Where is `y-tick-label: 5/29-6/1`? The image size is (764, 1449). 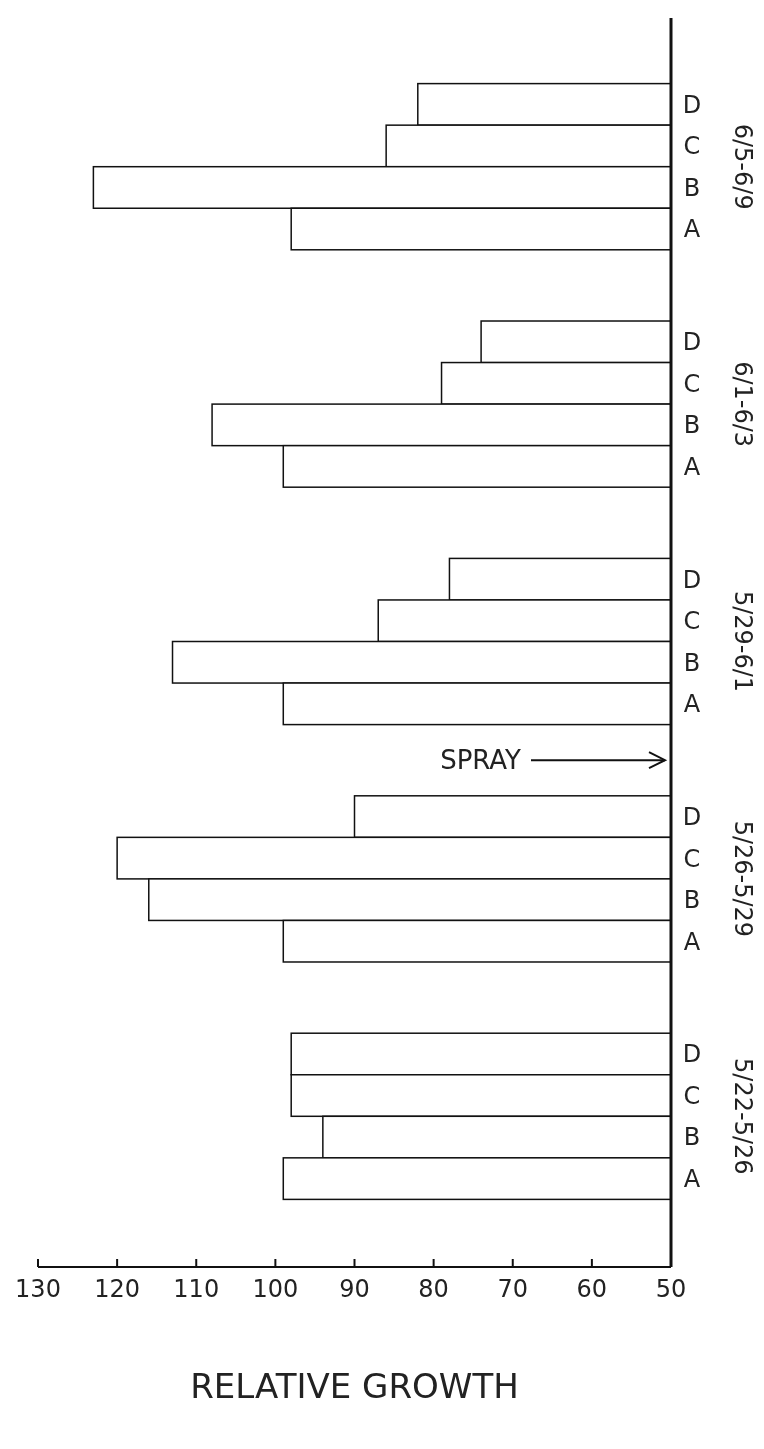 y-tick-label: 5/29-6/1 is located at coordinates (742, 641).